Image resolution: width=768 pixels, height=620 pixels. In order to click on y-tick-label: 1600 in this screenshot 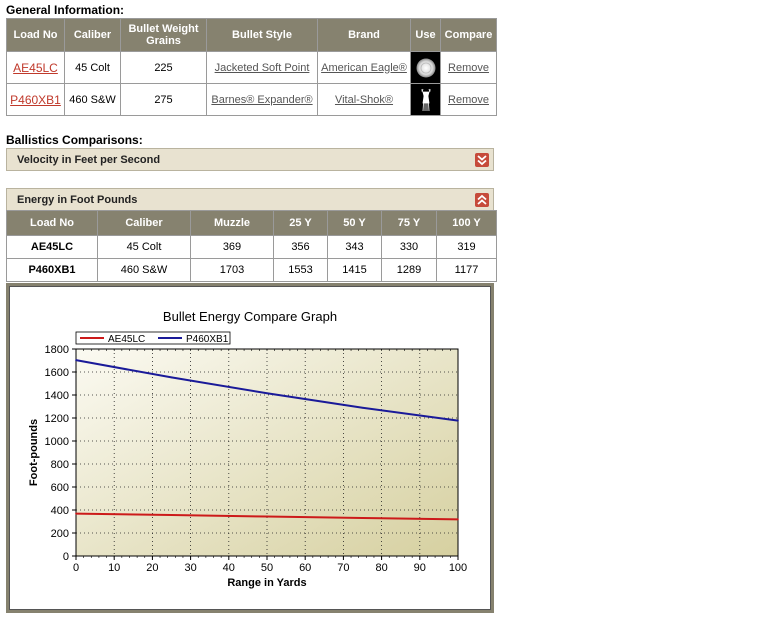, I will do `click(57, 373)`.